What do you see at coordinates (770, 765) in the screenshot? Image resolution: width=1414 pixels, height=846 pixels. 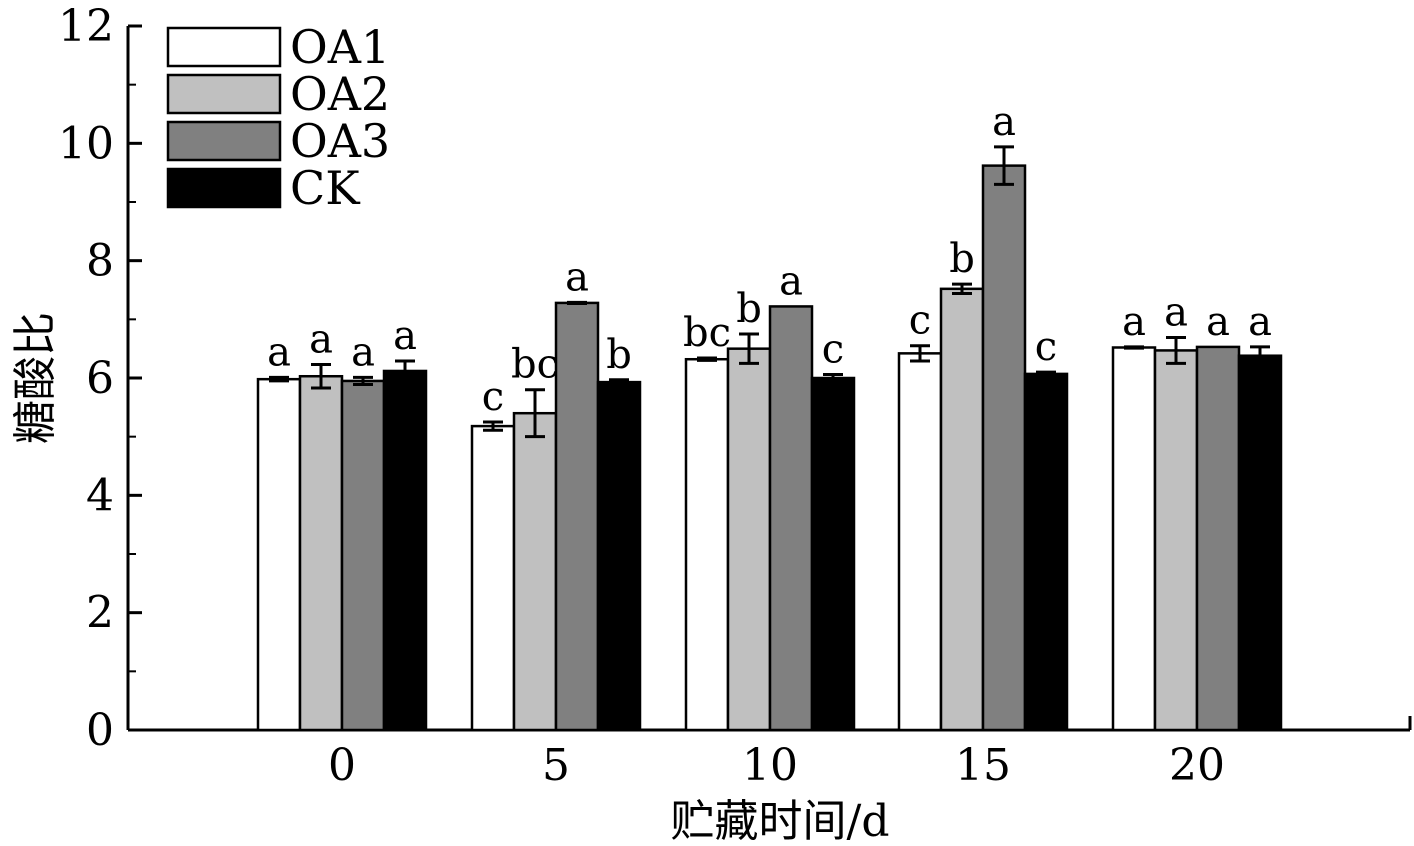 I see `x-tick-label: 10` at bounding box center [770, 765].